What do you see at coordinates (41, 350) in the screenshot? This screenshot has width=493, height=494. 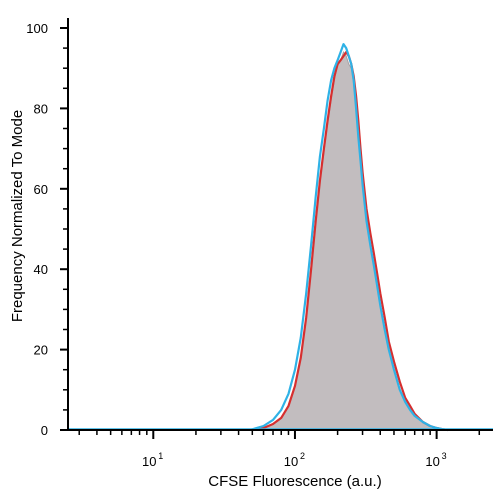 I see `y-tick-label: 20` at bounding box center [41, 350].